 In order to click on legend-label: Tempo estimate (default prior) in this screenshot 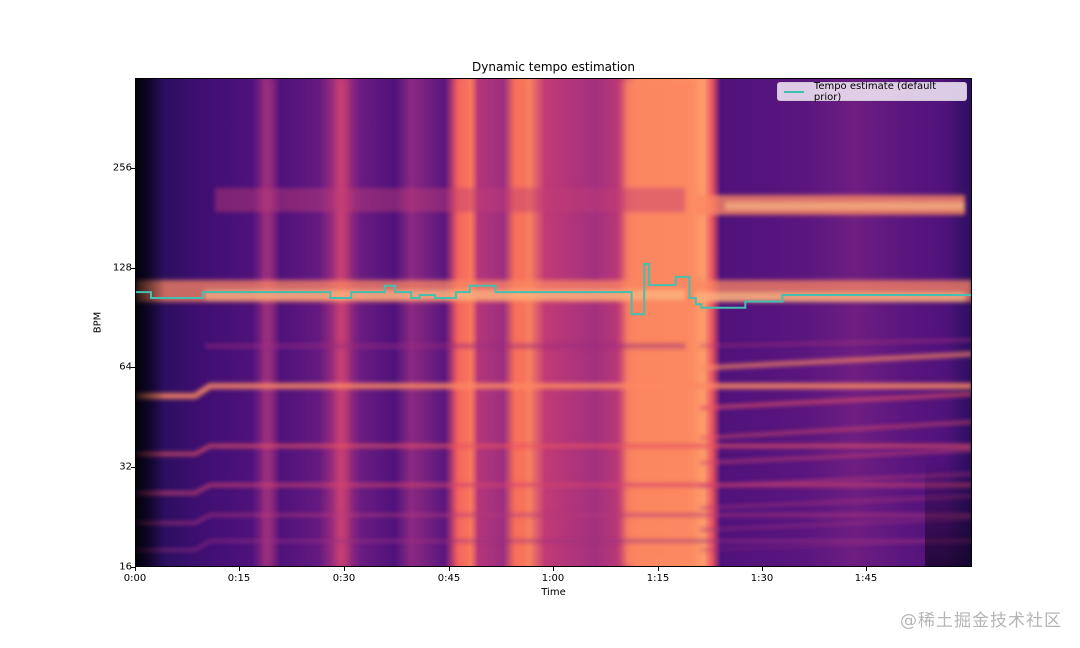, I will do `click(875, 91)`.